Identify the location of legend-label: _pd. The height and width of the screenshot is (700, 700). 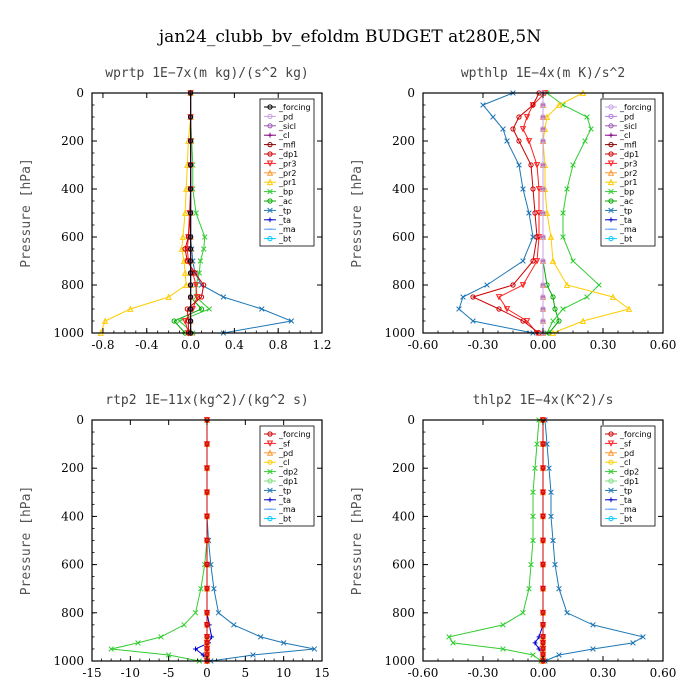
(285, 116).